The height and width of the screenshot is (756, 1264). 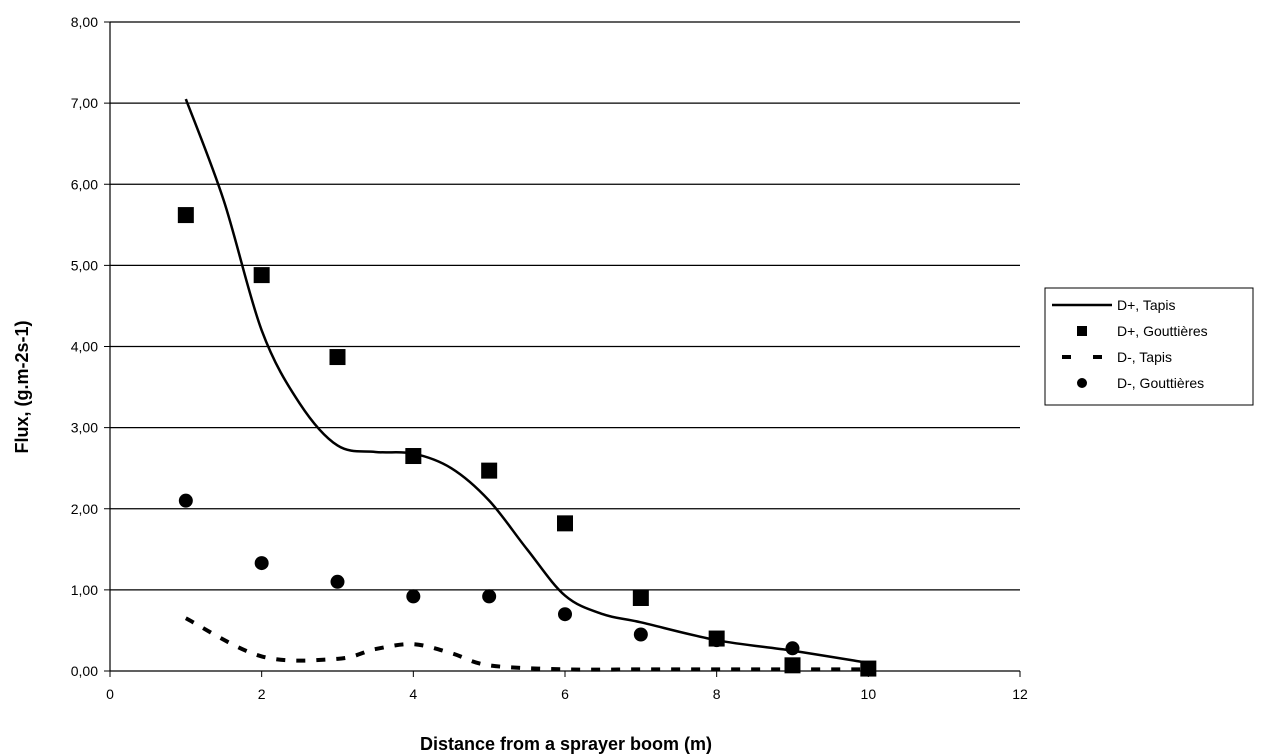 I want to click on y-tick-label: 6,00, so click(x=84, y=184).